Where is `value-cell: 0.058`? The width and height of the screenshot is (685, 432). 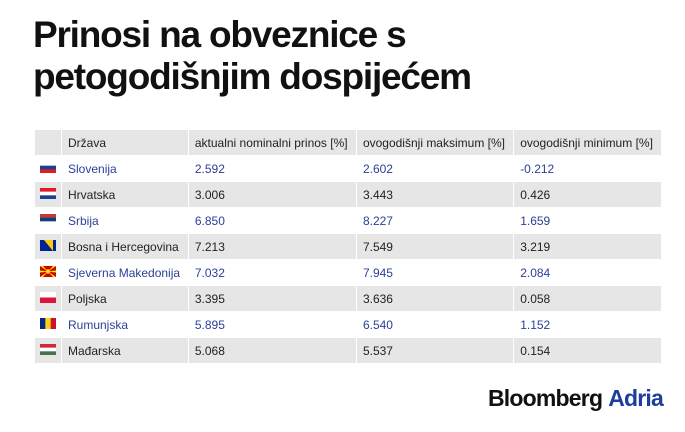 value-cell: 0.058 is located at coordinates (587, 298).